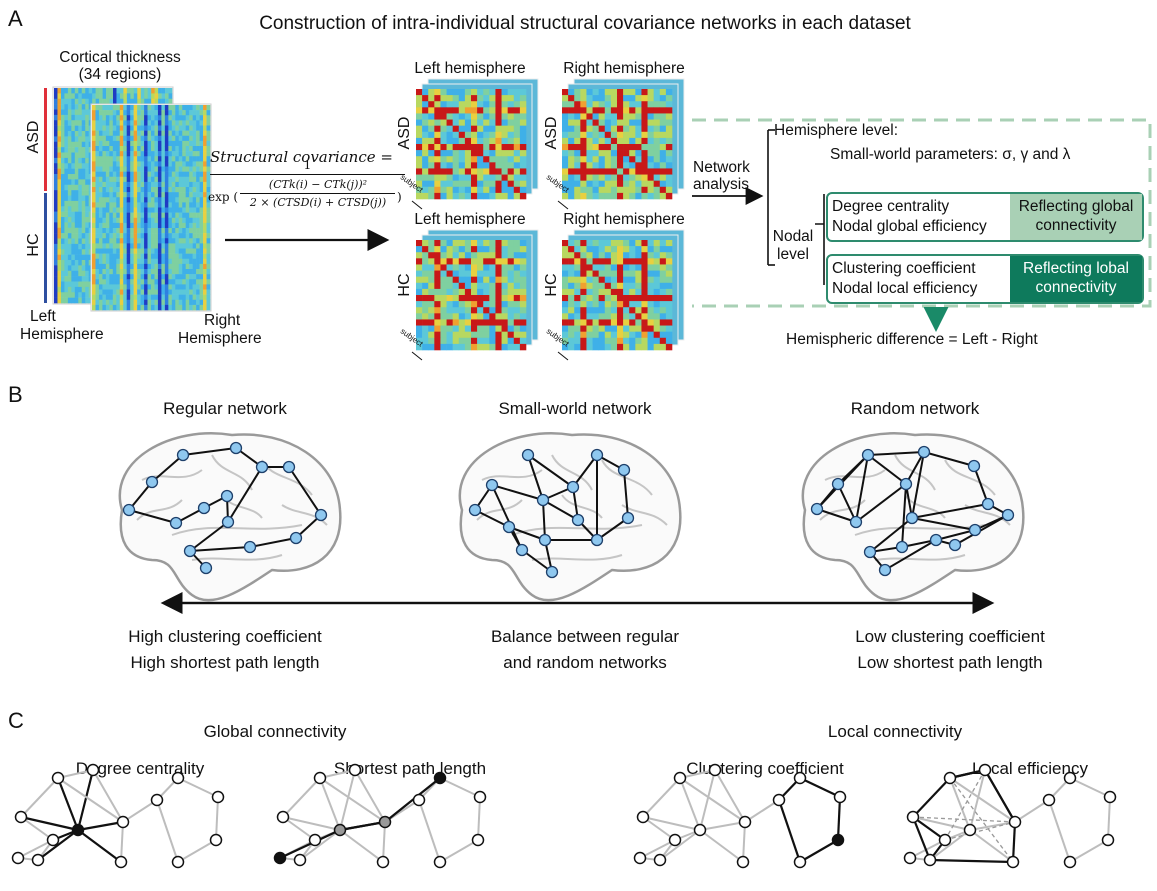 This screenshot has height=891, width=1157. Describe the element at coordinates (624, 219) in the screenshot. I see `mat-right-label-bottom: Right hemisphere` at that location.